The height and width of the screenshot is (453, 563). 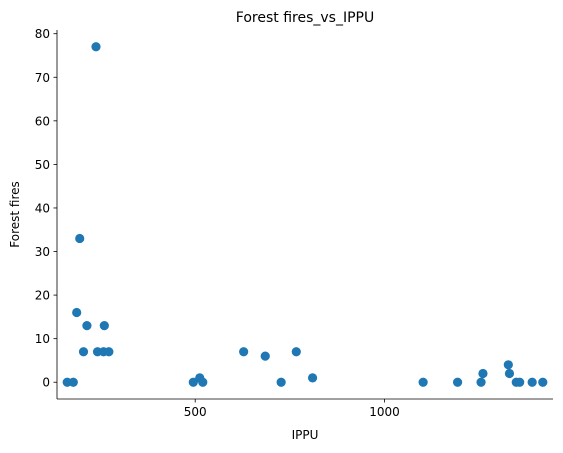 I want to click on y-tick-label: 80, so click(x=42, y=34).